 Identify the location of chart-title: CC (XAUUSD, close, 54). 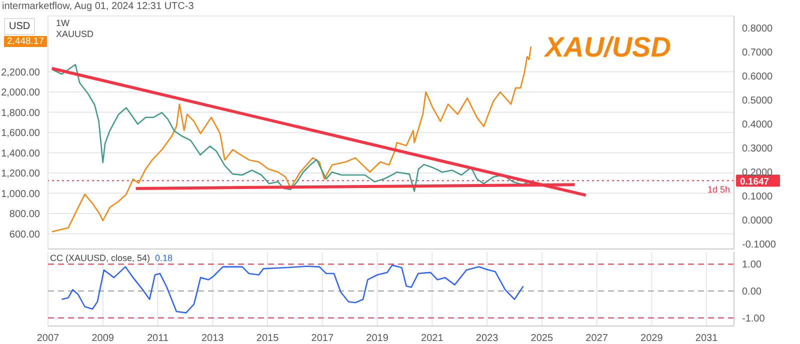
(100, 258).